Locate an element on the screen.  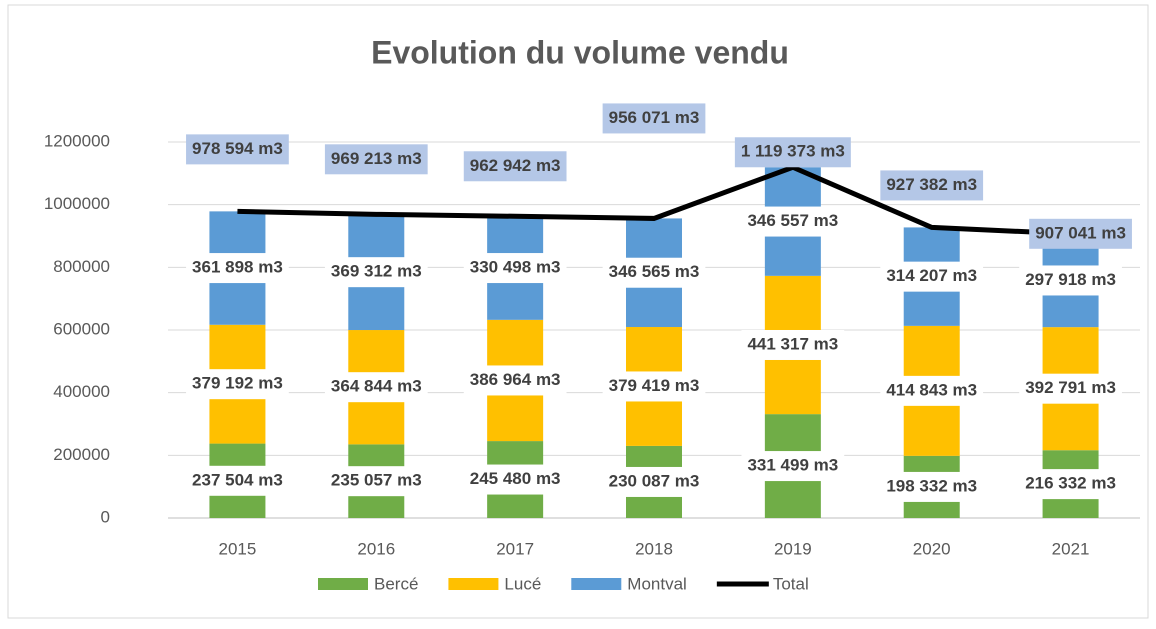
data-label: 978 594 m3 is located at coordinates (237, 149).